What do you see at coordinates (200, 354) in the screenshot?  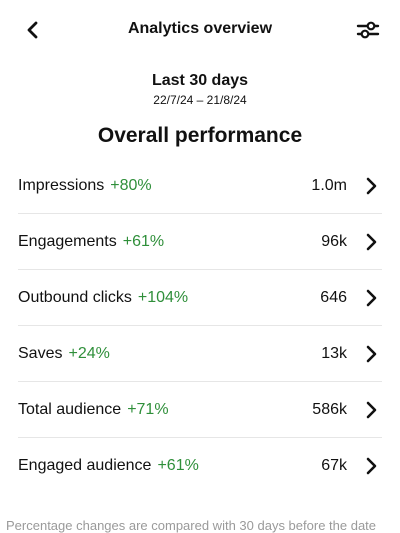 I see `metric-row: Saves +24% 13k` at bounding box center [200, 354].